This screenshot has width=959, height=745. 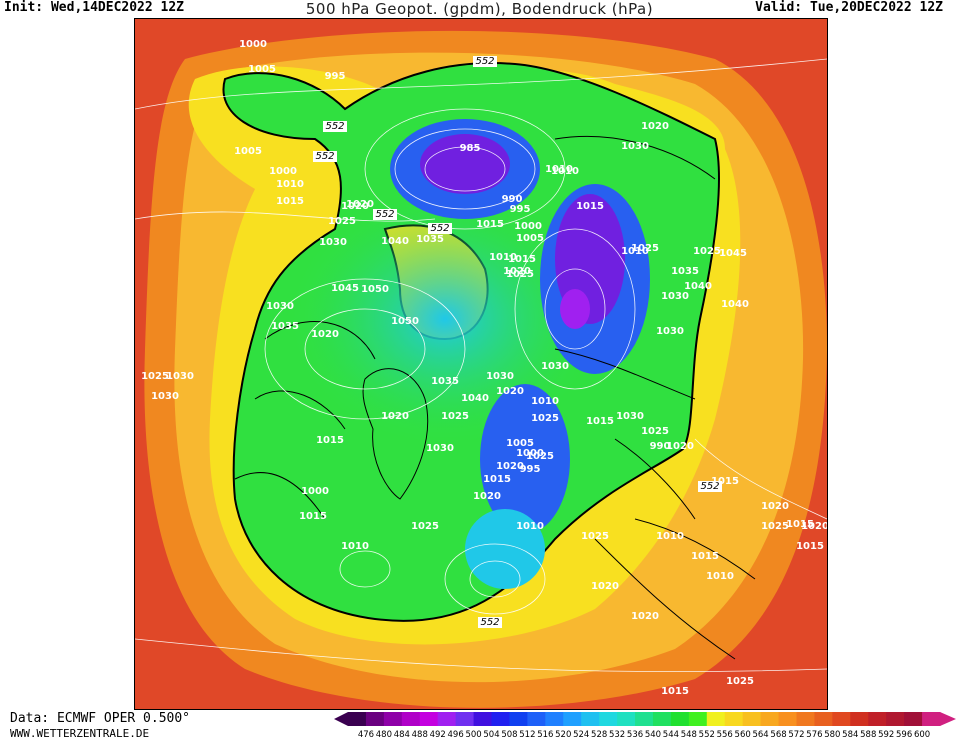 I want to click on legend-tick-label: 548, so click(x=689, y=735).